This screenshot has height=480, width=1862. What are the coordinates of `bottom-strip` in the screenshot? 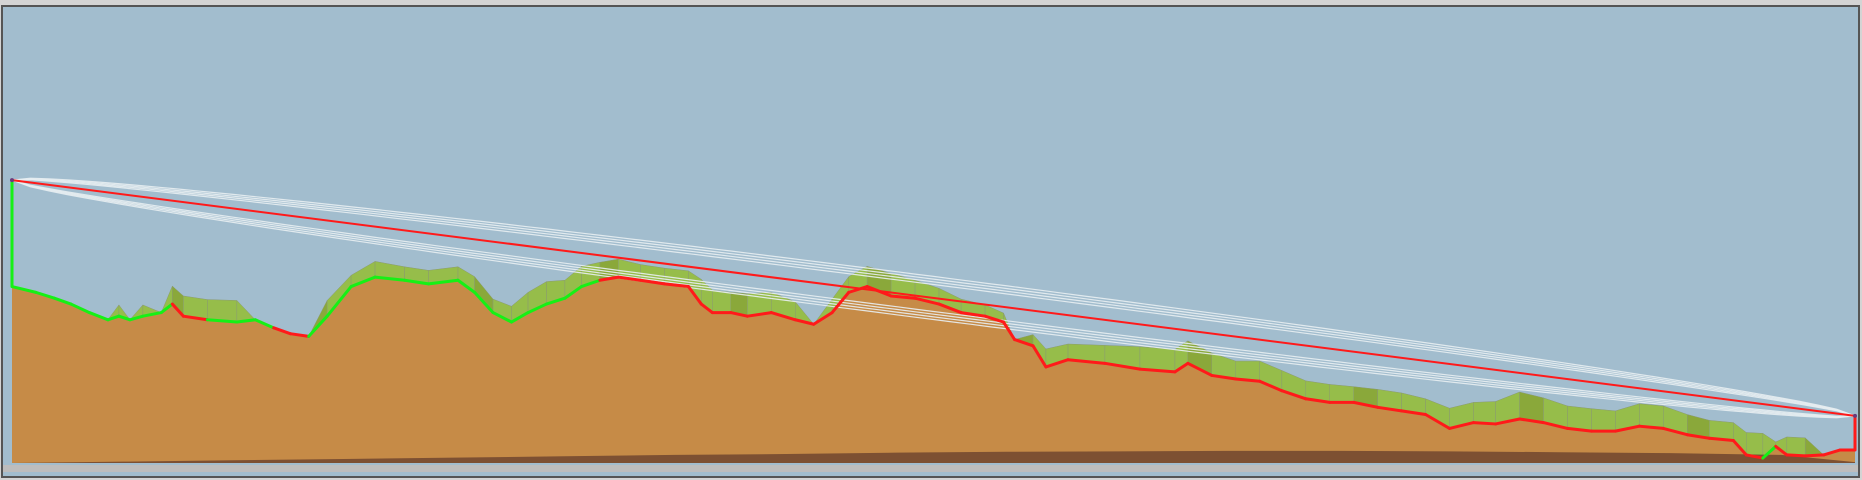 It's located at (930, 468).